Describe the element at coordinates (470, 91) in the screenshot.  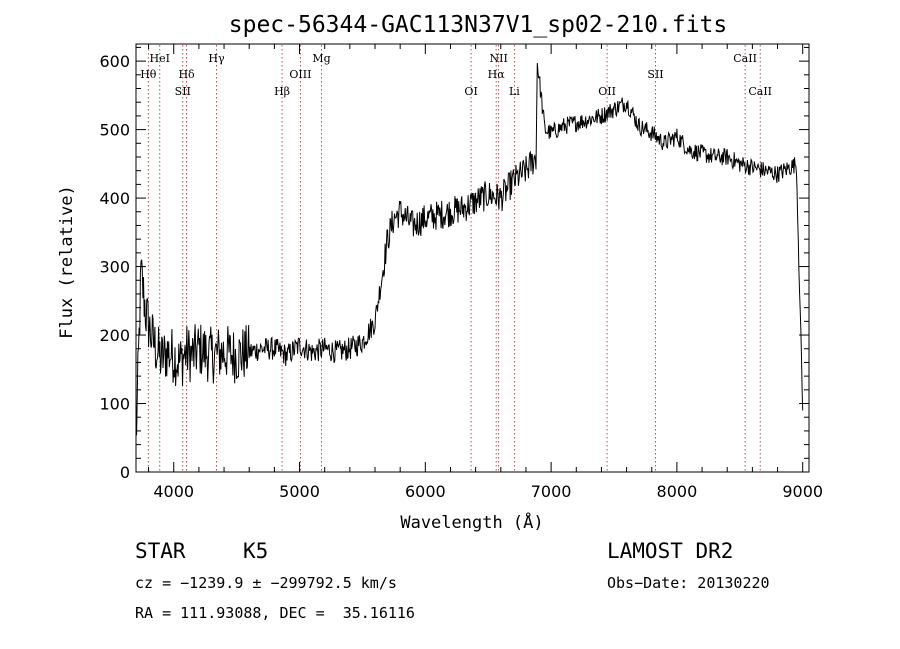
I see `emission-line-label: OI` at that location.